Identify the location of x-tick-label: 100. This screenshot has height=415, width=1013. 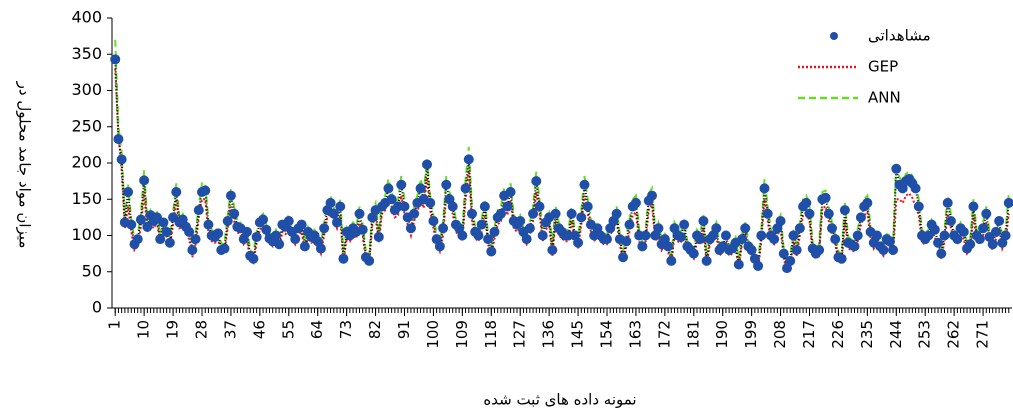
(433, 334).